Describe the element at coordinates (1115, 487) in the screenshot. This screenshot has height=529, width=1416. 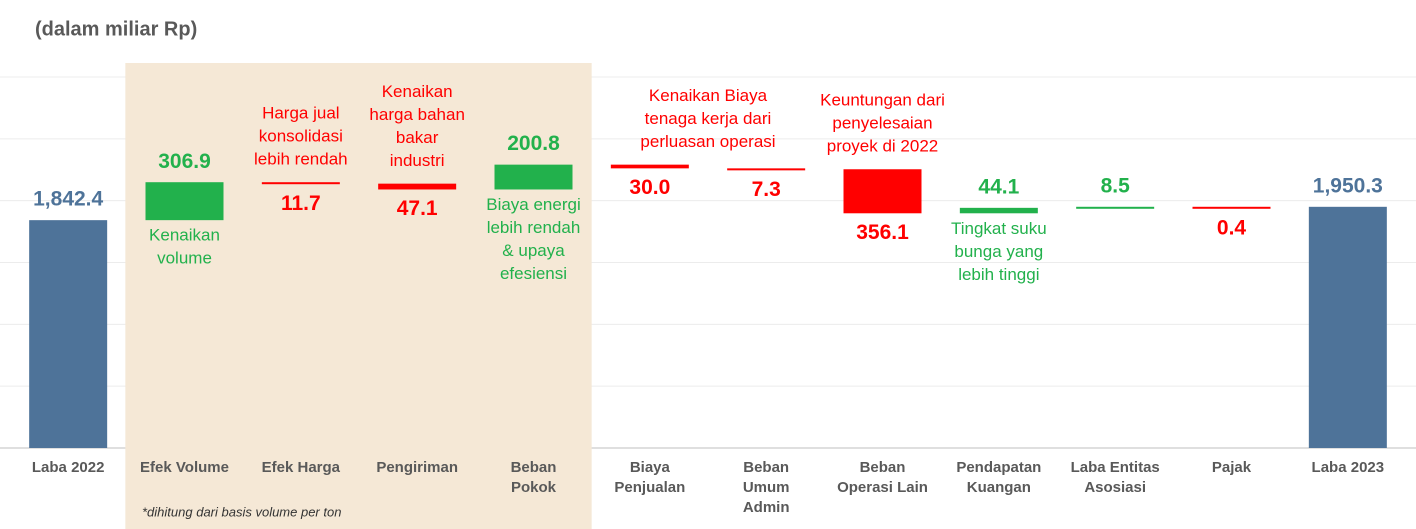
I see `x-tick-label: Asosiasi` at that location.